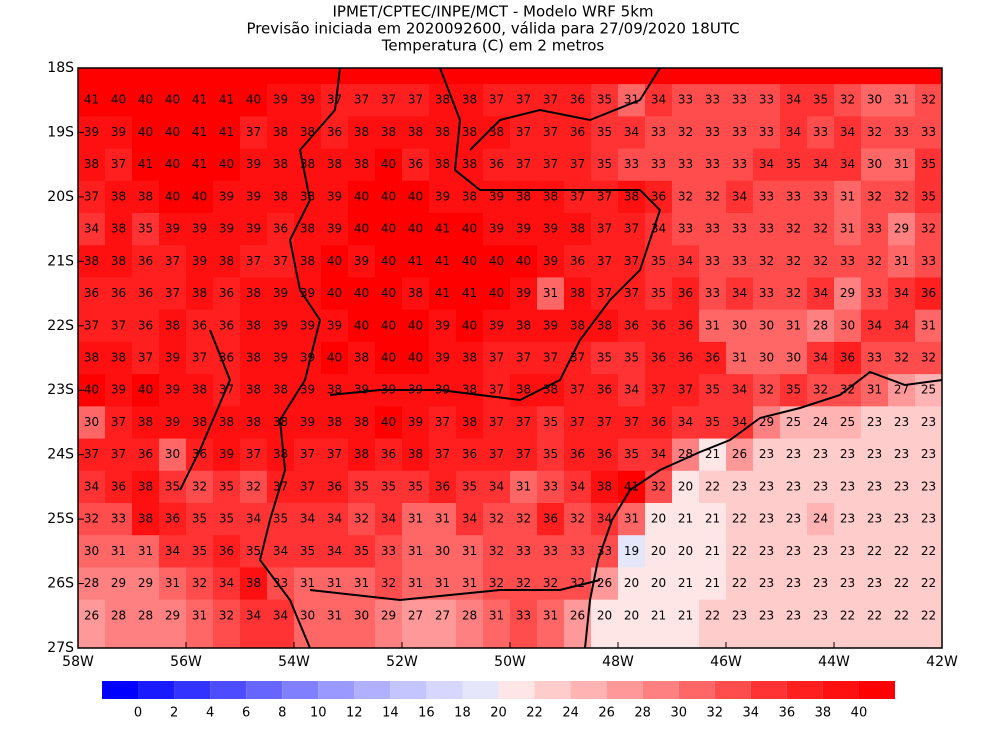 This screenshot has height=750, width=987. Describe the element at coordinates (751, 713) in the screenshot. I see `colorbar-label: 34` at that location.